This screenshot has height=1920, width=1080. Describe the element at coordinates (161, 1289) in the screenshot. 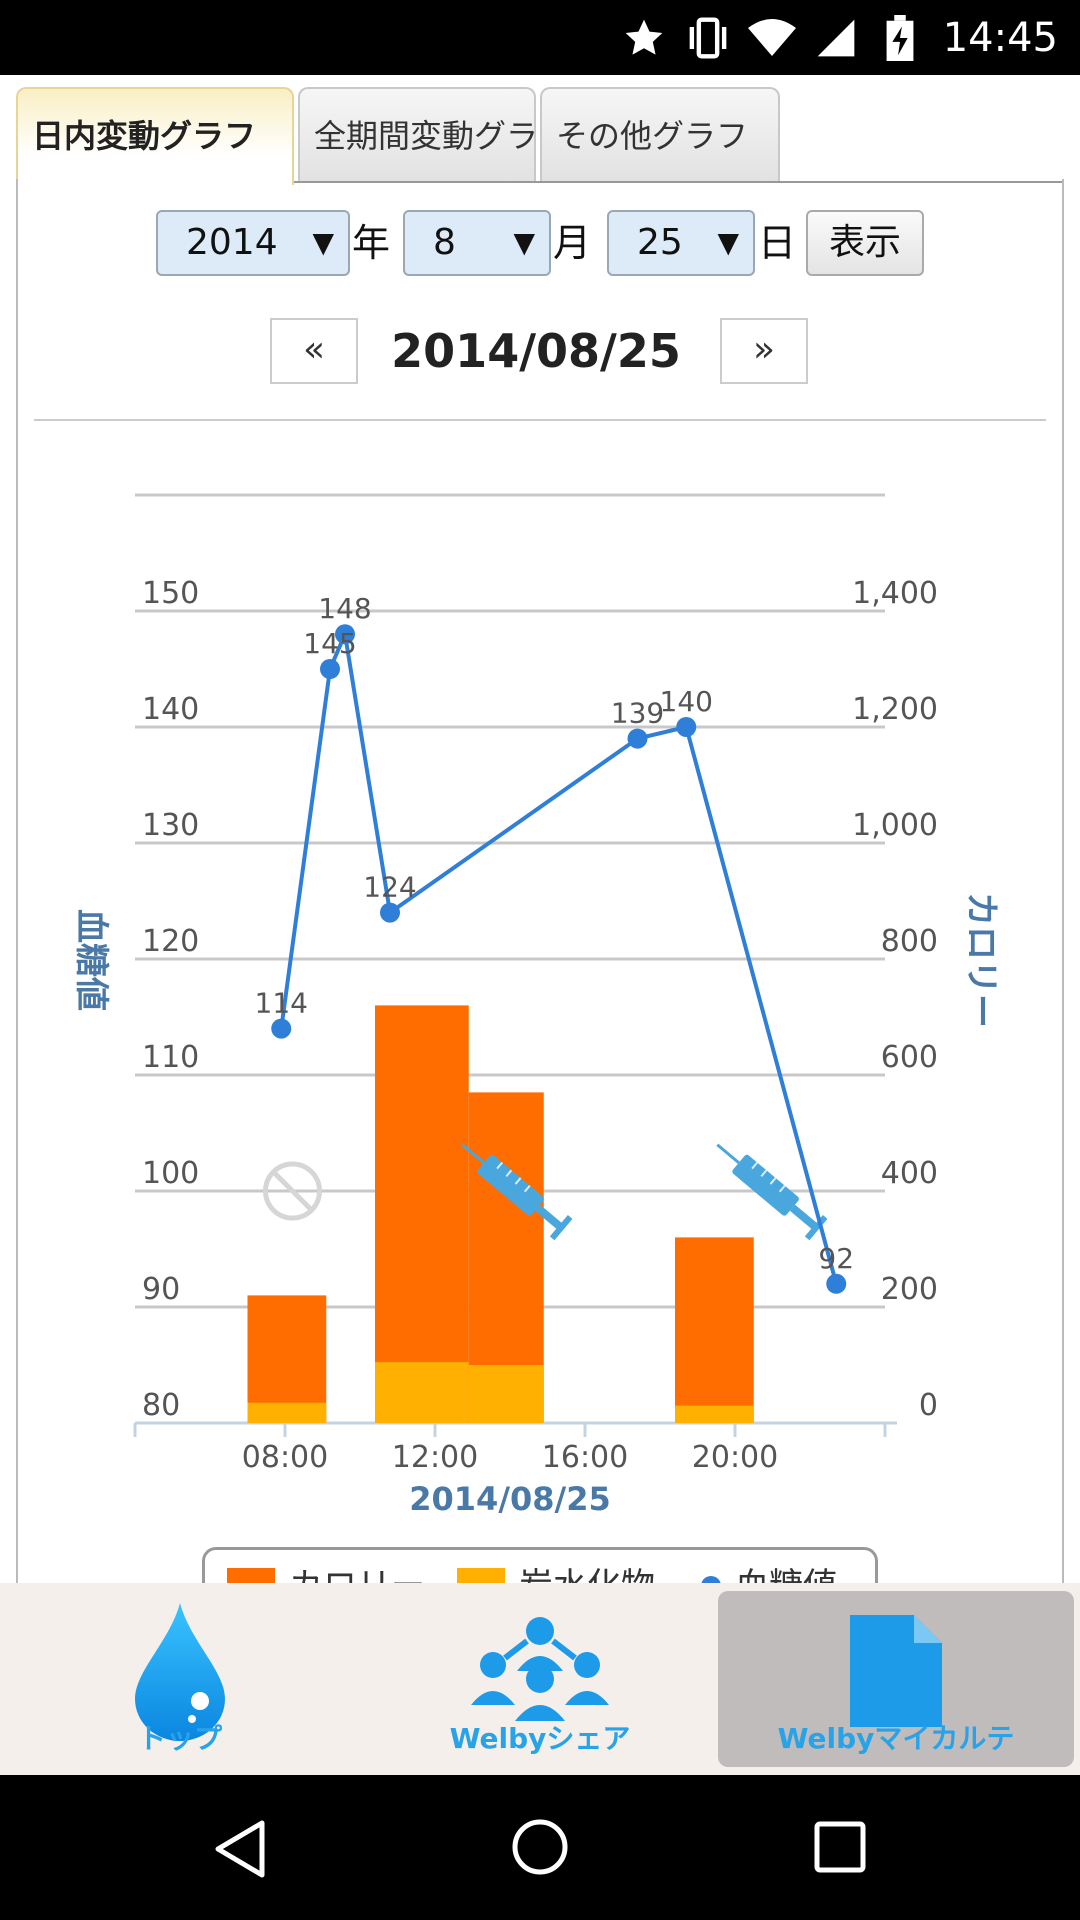

I see `y-tick-left: 90` at that location.